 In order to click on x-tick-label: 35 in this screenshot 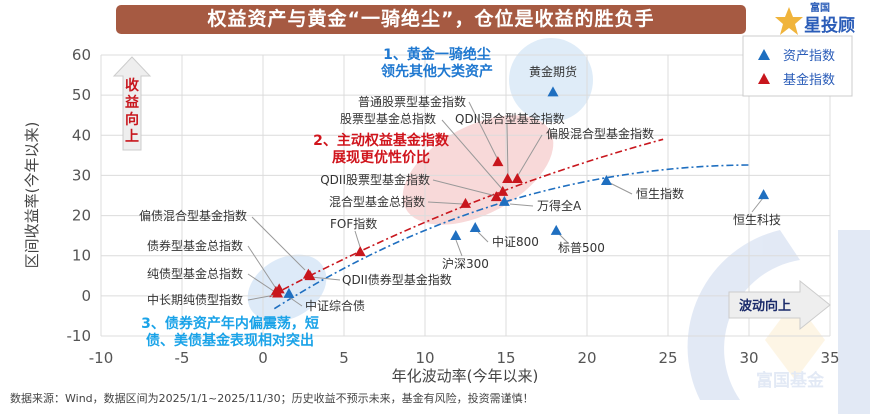, I will do `click(829, 358)`.